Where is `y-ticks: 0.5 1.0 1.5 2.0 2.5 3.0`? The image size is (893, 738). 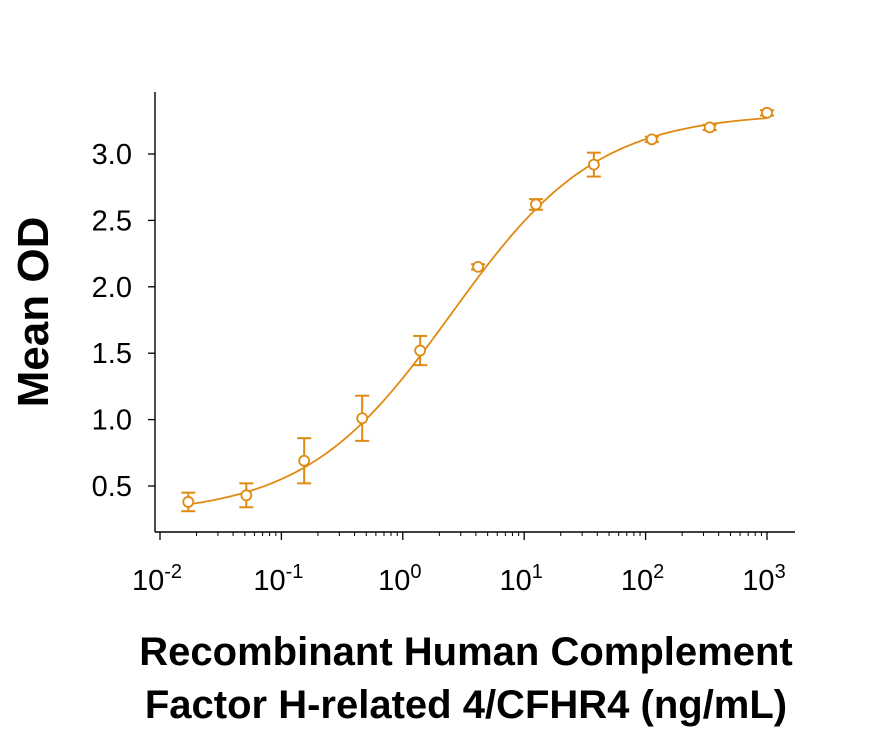 y-ticks: 0.5 1.0 1.5 2.0 2.5 3.0 is located at coordinates (123, 321).